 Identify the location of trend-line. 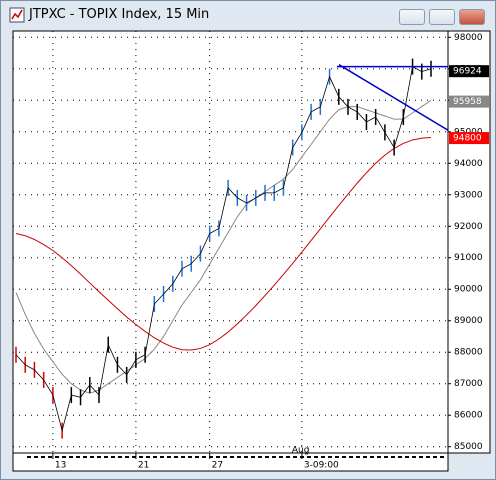
(393, 97).